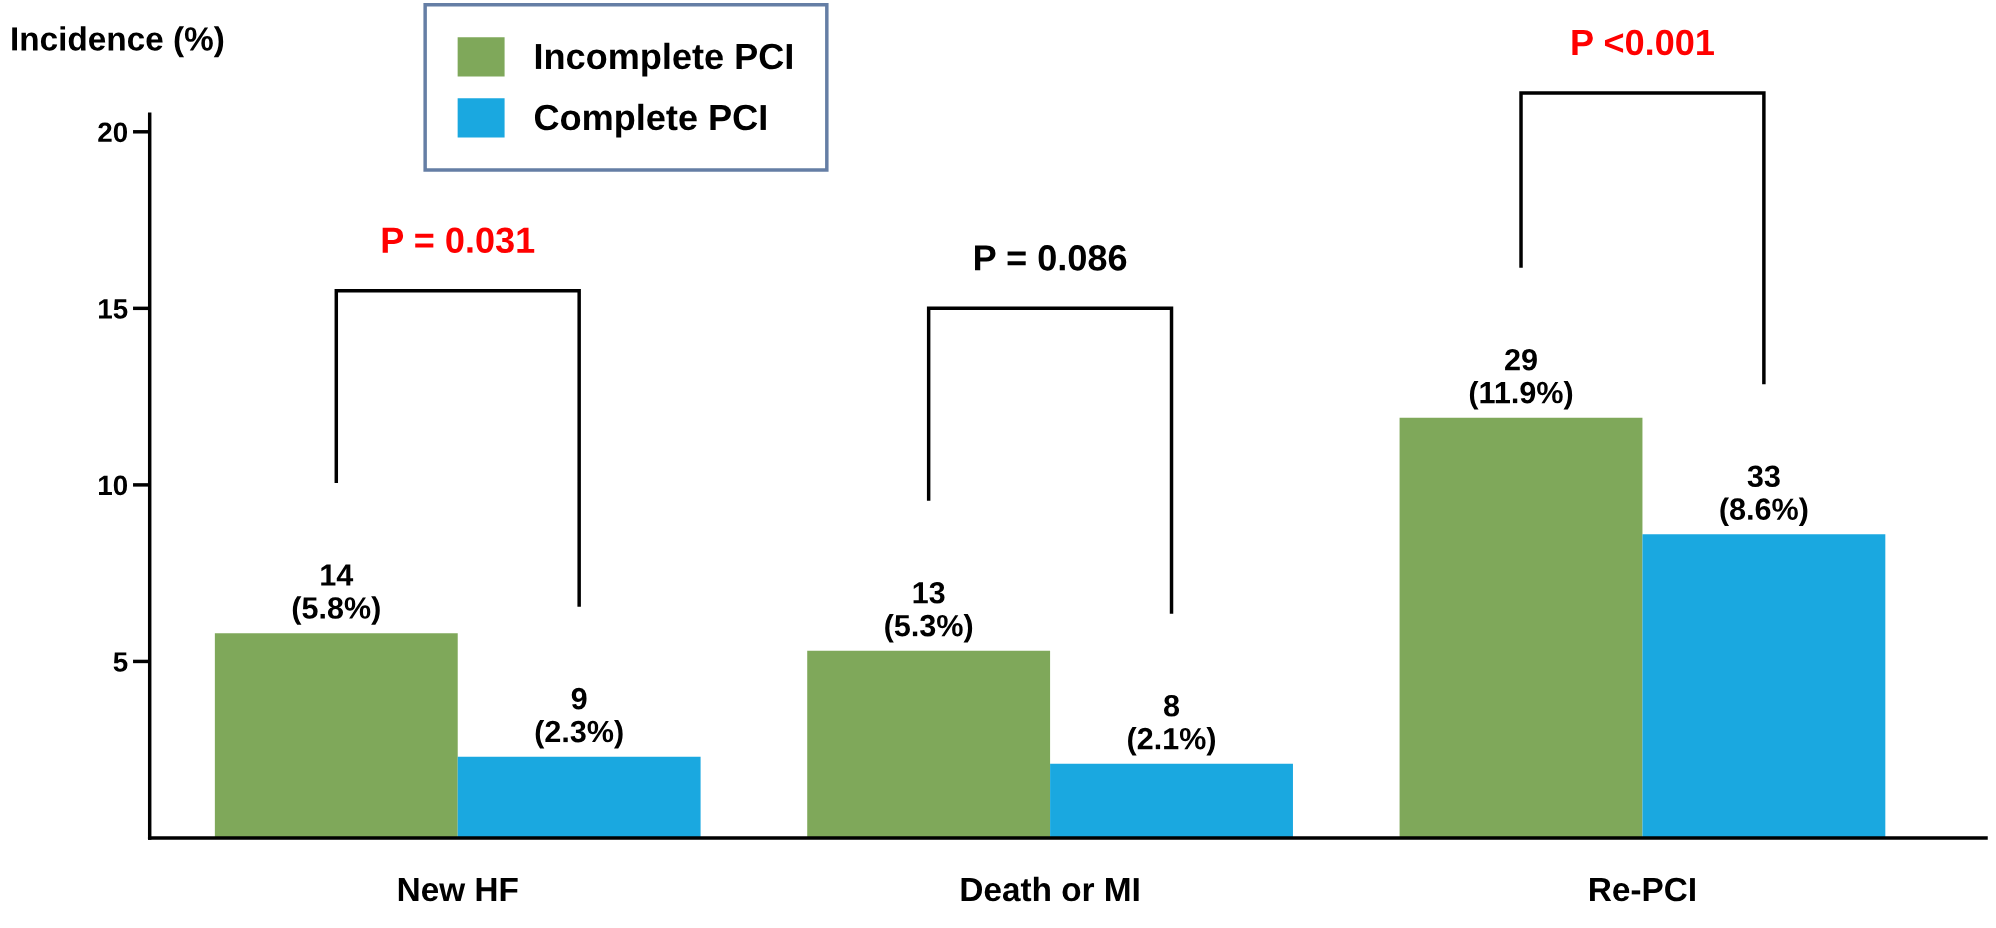  What do you see at coordinates (1521, 379) in the screenshot?
I see `data-label: 29 (11.9%)` at bounding box center [1521, 379].